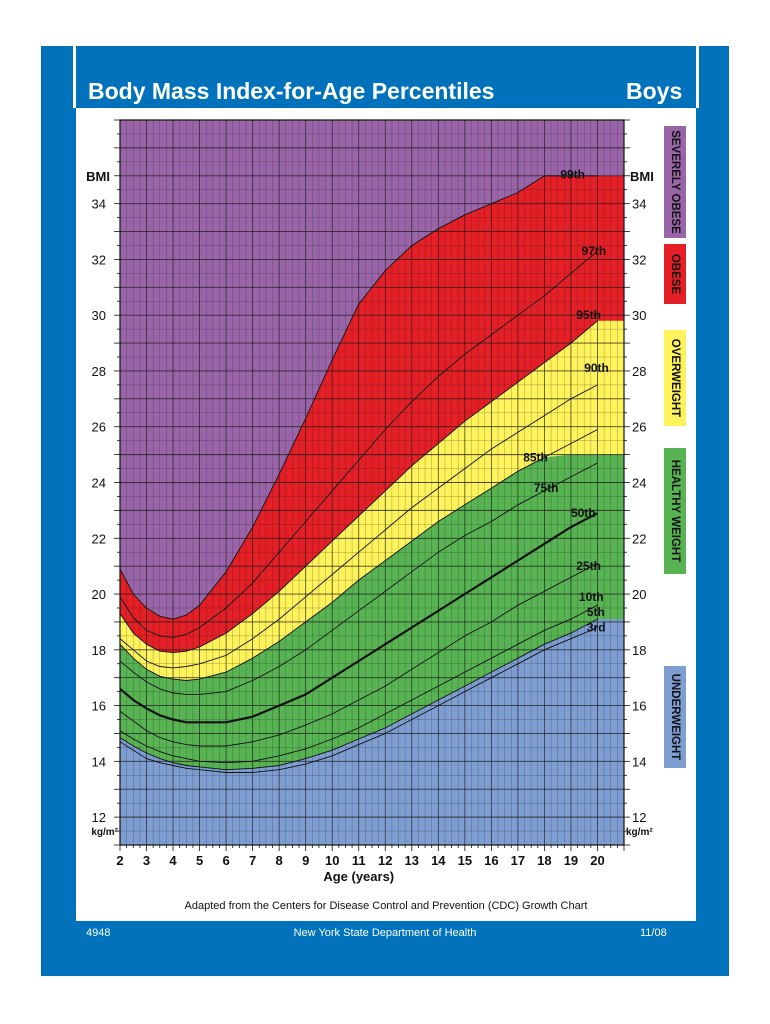 This screenshot has width=770, height=1024. Describe the element at coordinates (99, 706) in the screenshot. I see `y-tick-label-left: 16` at that location.